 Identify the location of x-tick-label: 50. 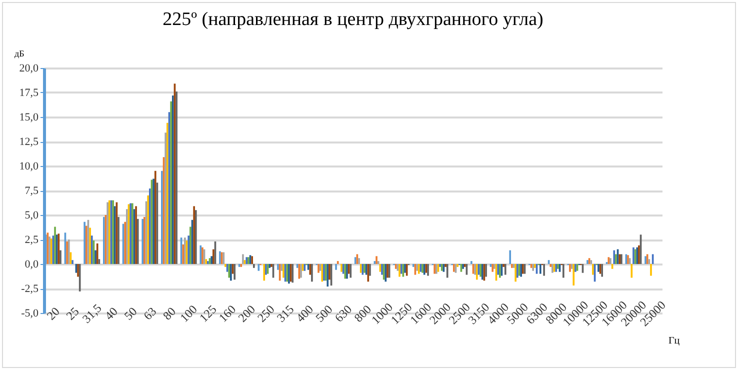
(130, 313).